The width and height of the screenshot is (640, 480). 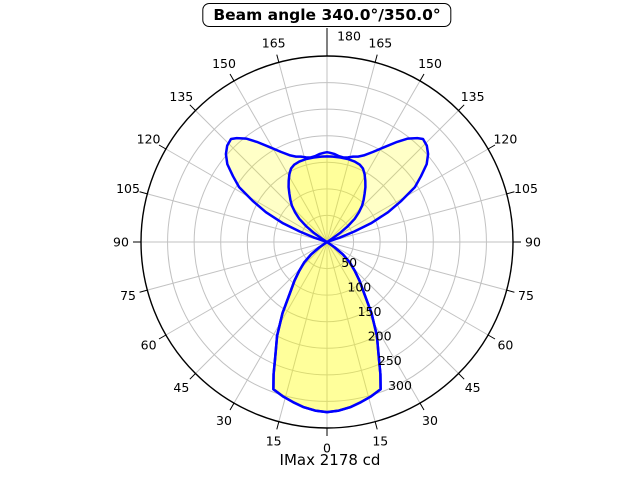 I want to click on chart-title: Beam angle 340.0°/350.0°, so click(x=327, y=15).